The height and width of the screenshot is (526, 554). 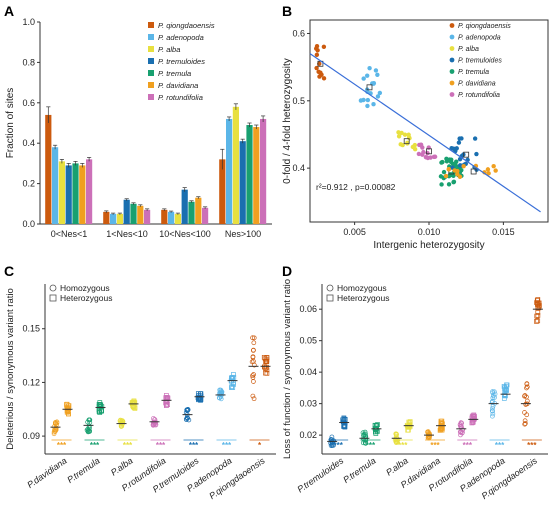 What do you see at coordinates (298, 33) in the screenshot?
I see `y-tick-label-b: 0.6` at bounding box center [298, 33].